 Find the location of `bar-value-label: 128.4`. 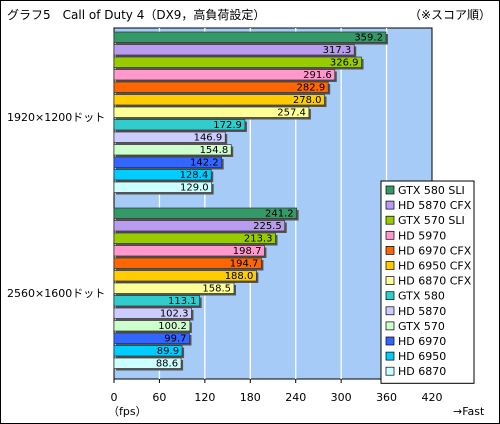

bar-value-label: 128.4 is located at coordinates (194, 175).